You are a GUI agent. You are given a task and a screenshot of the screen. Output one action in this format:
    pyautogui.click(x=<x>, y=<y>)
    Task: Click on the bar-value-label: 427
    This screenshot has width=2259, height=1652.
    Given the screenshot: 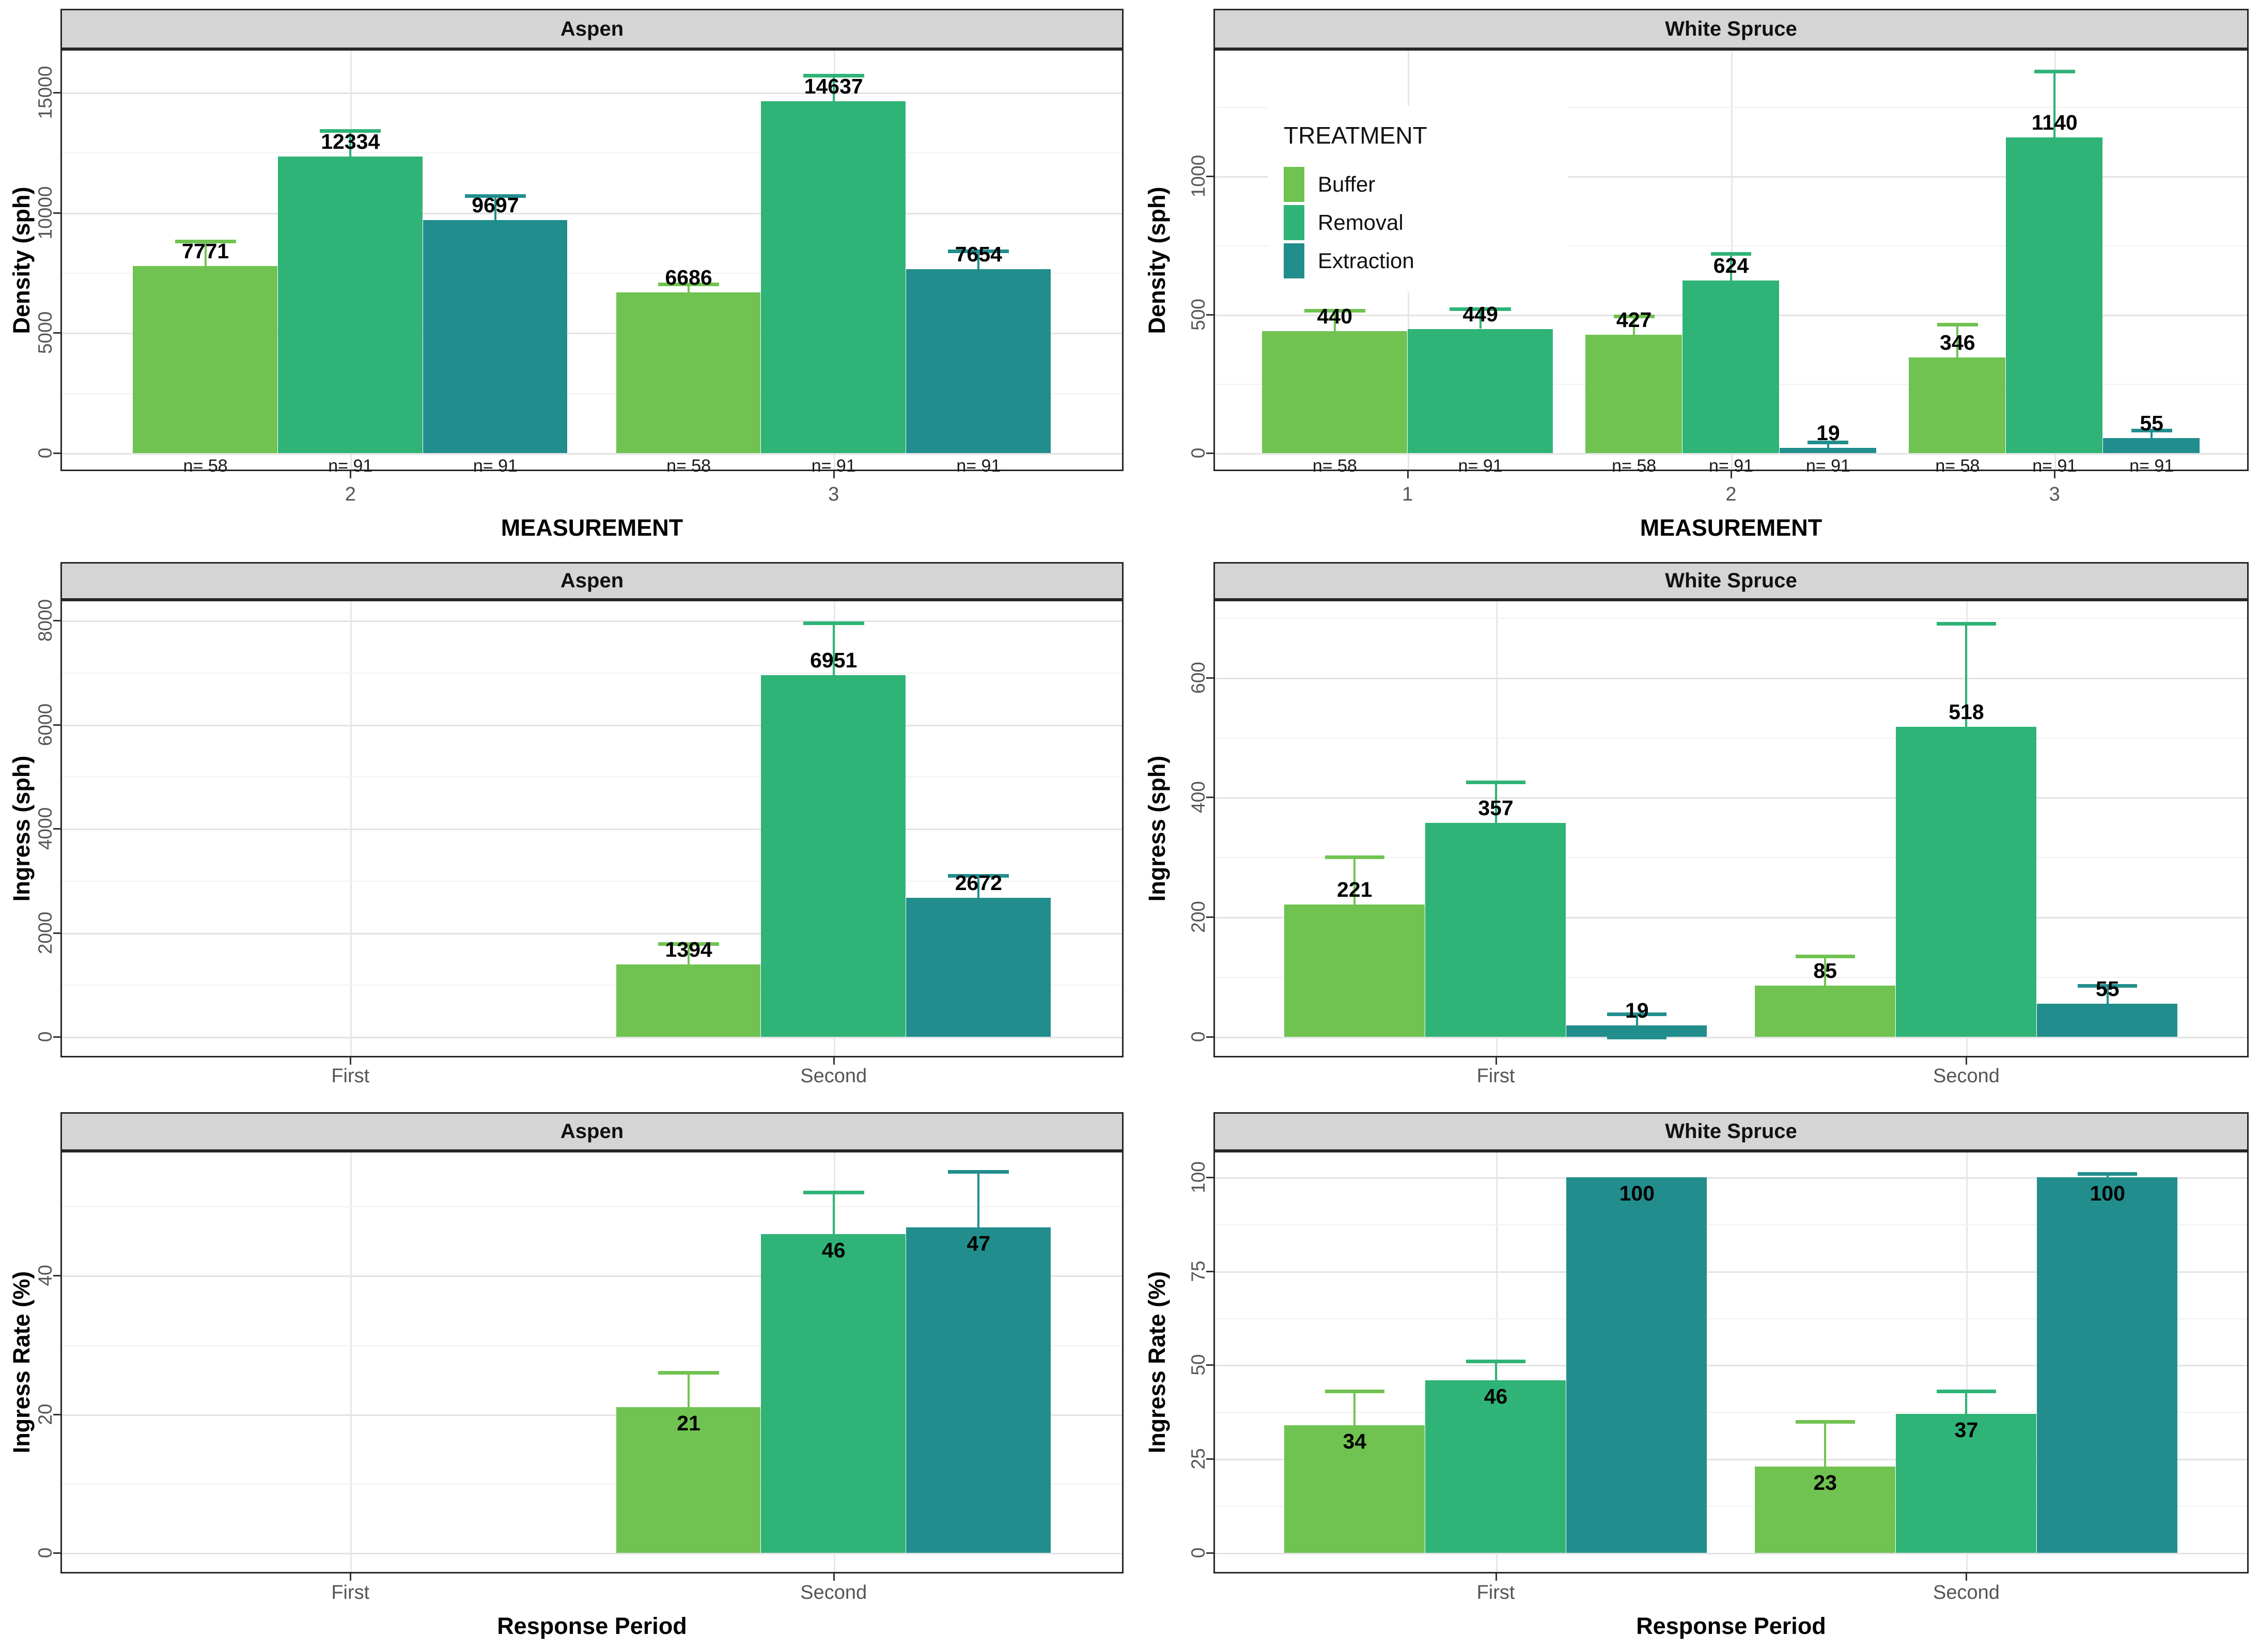 What is the action you would take?
    pyautogui.click(x=1634, y=320)
    